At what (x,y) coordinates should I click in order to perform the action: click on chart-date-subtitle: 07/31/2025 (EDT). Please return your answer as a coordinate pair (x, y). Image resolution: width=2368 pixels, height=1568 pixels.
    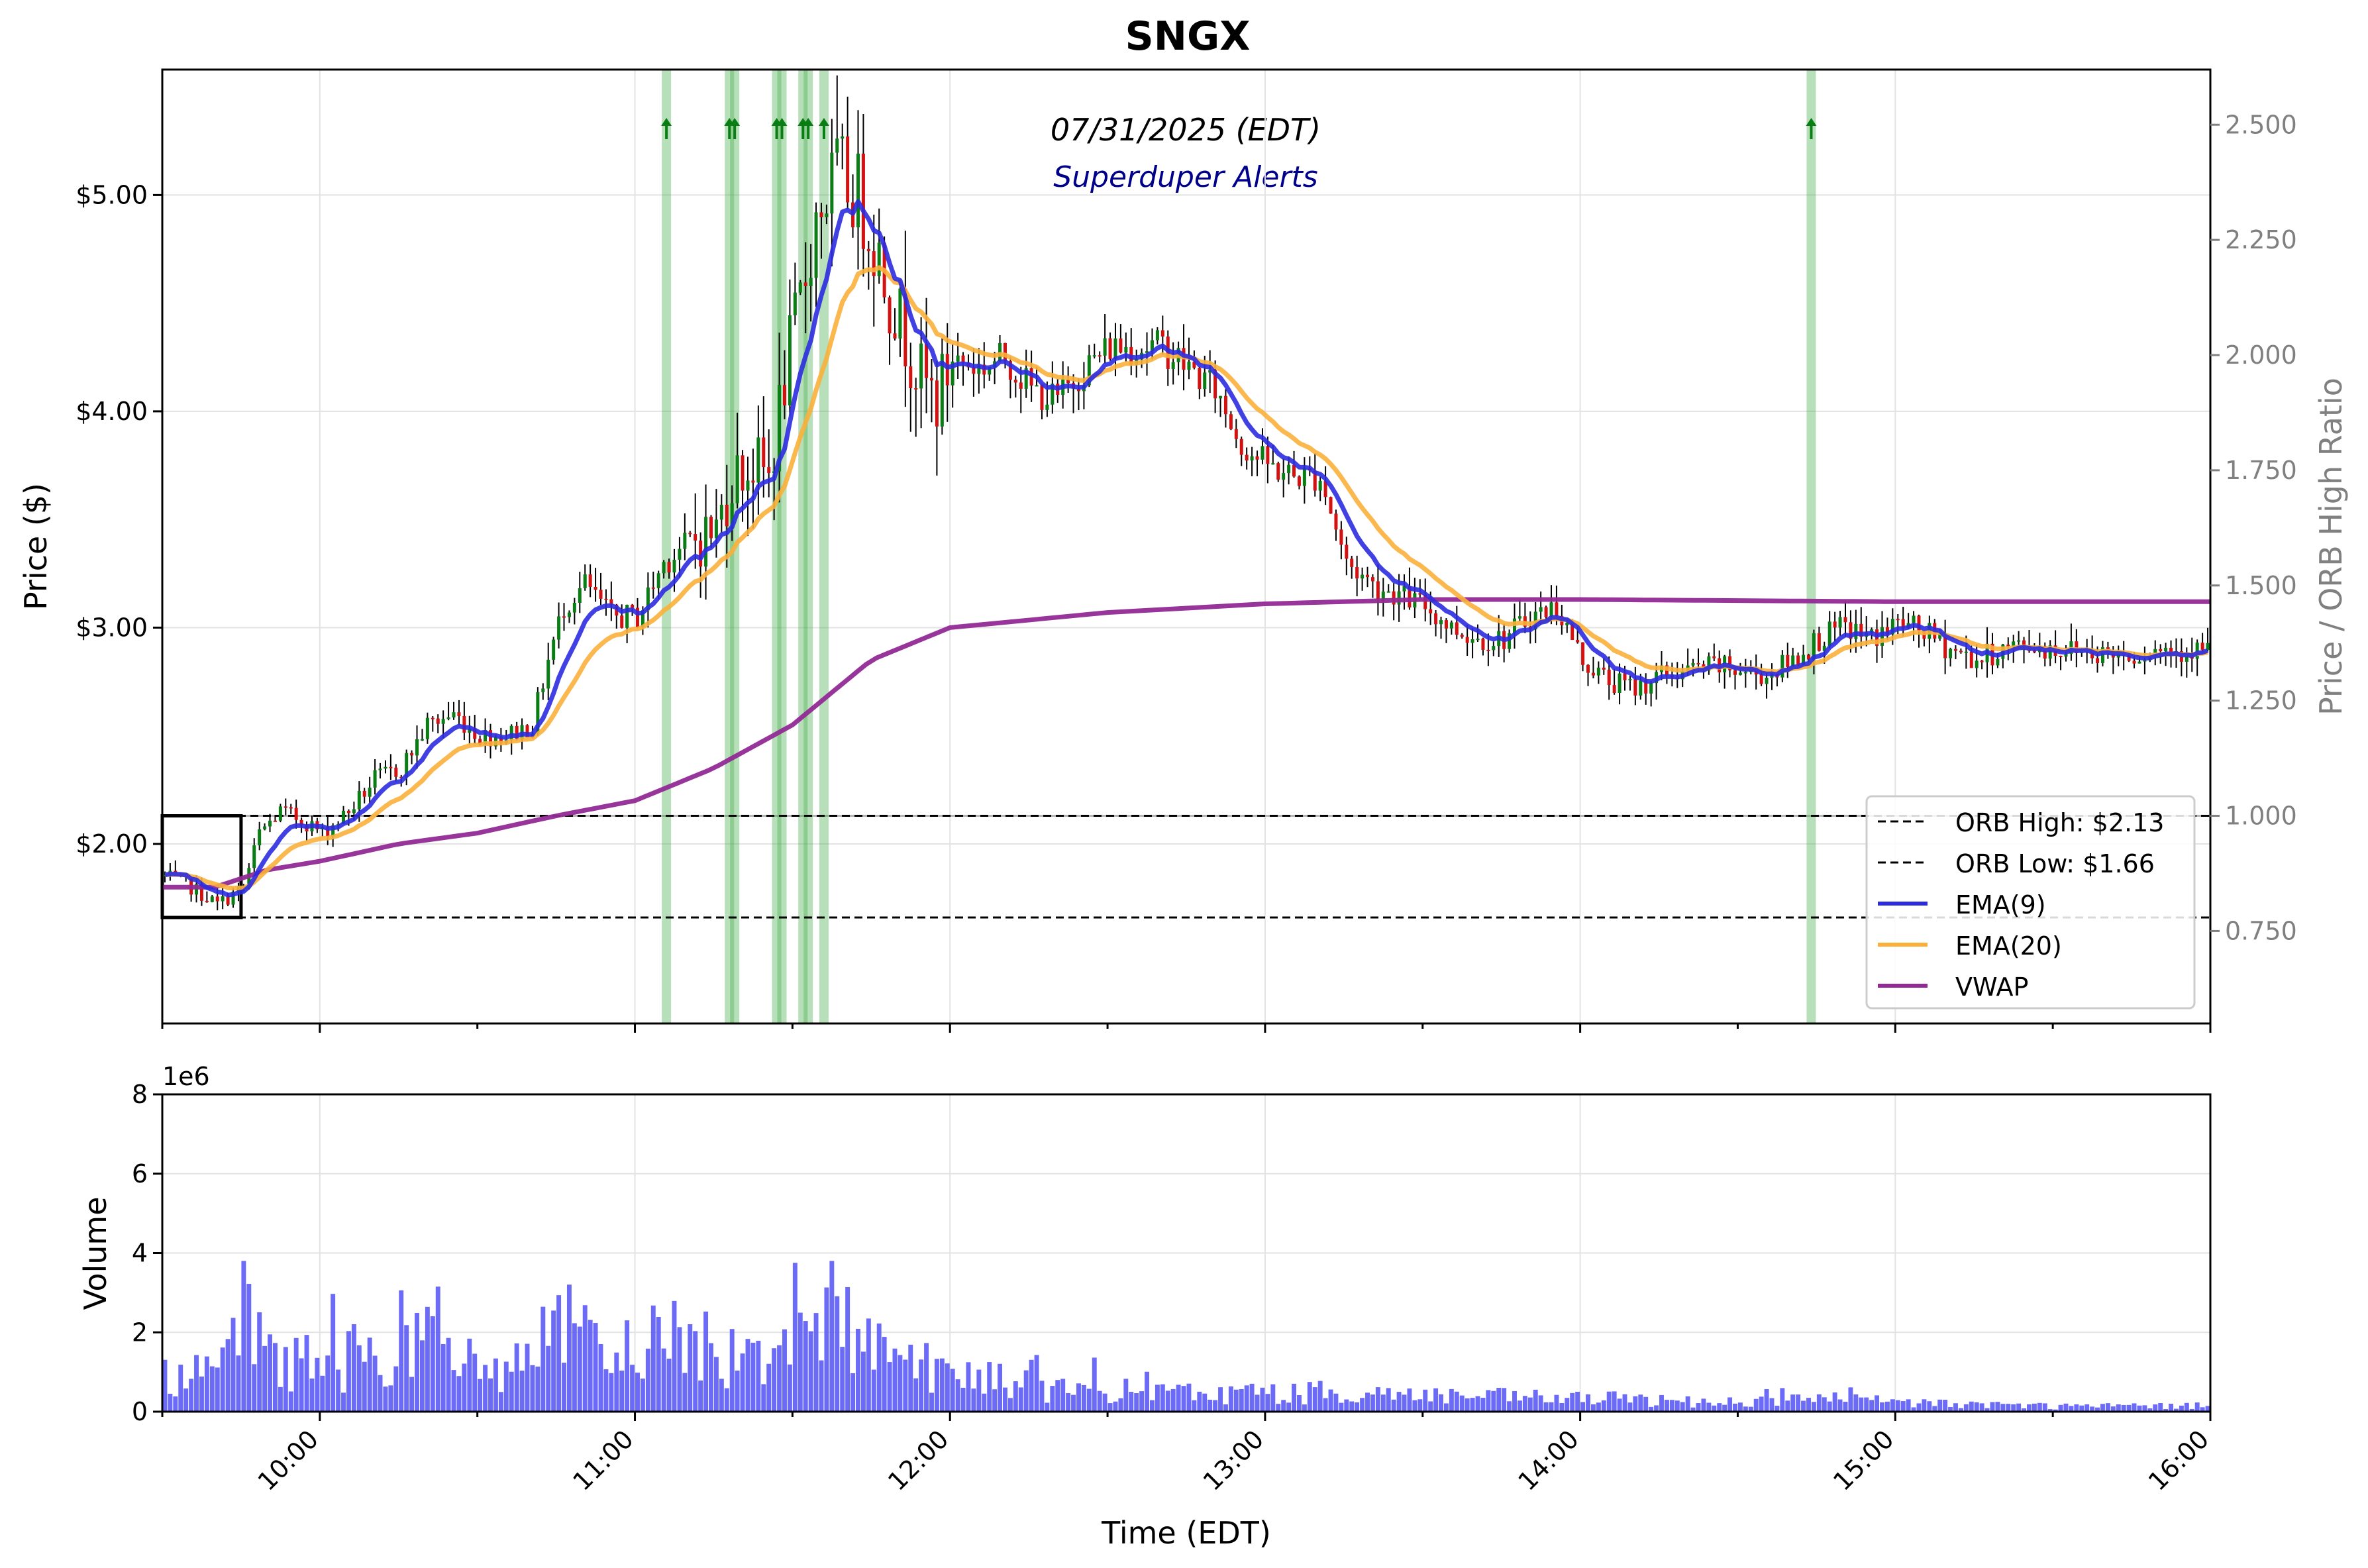
    Looking at the image, I should click on (1186, 130).